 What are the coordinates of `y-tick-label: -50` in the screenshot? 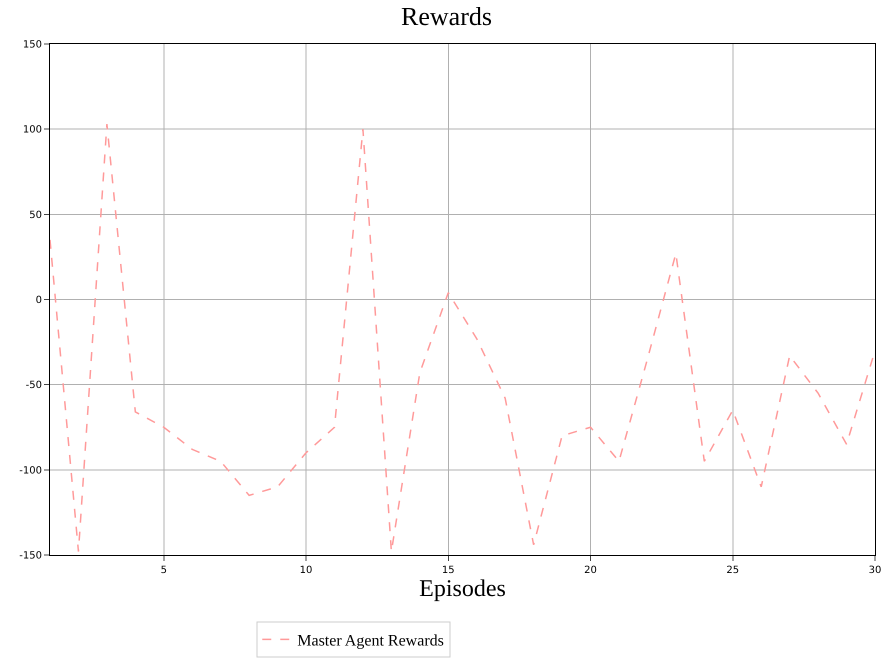 It's located at (34, 386).